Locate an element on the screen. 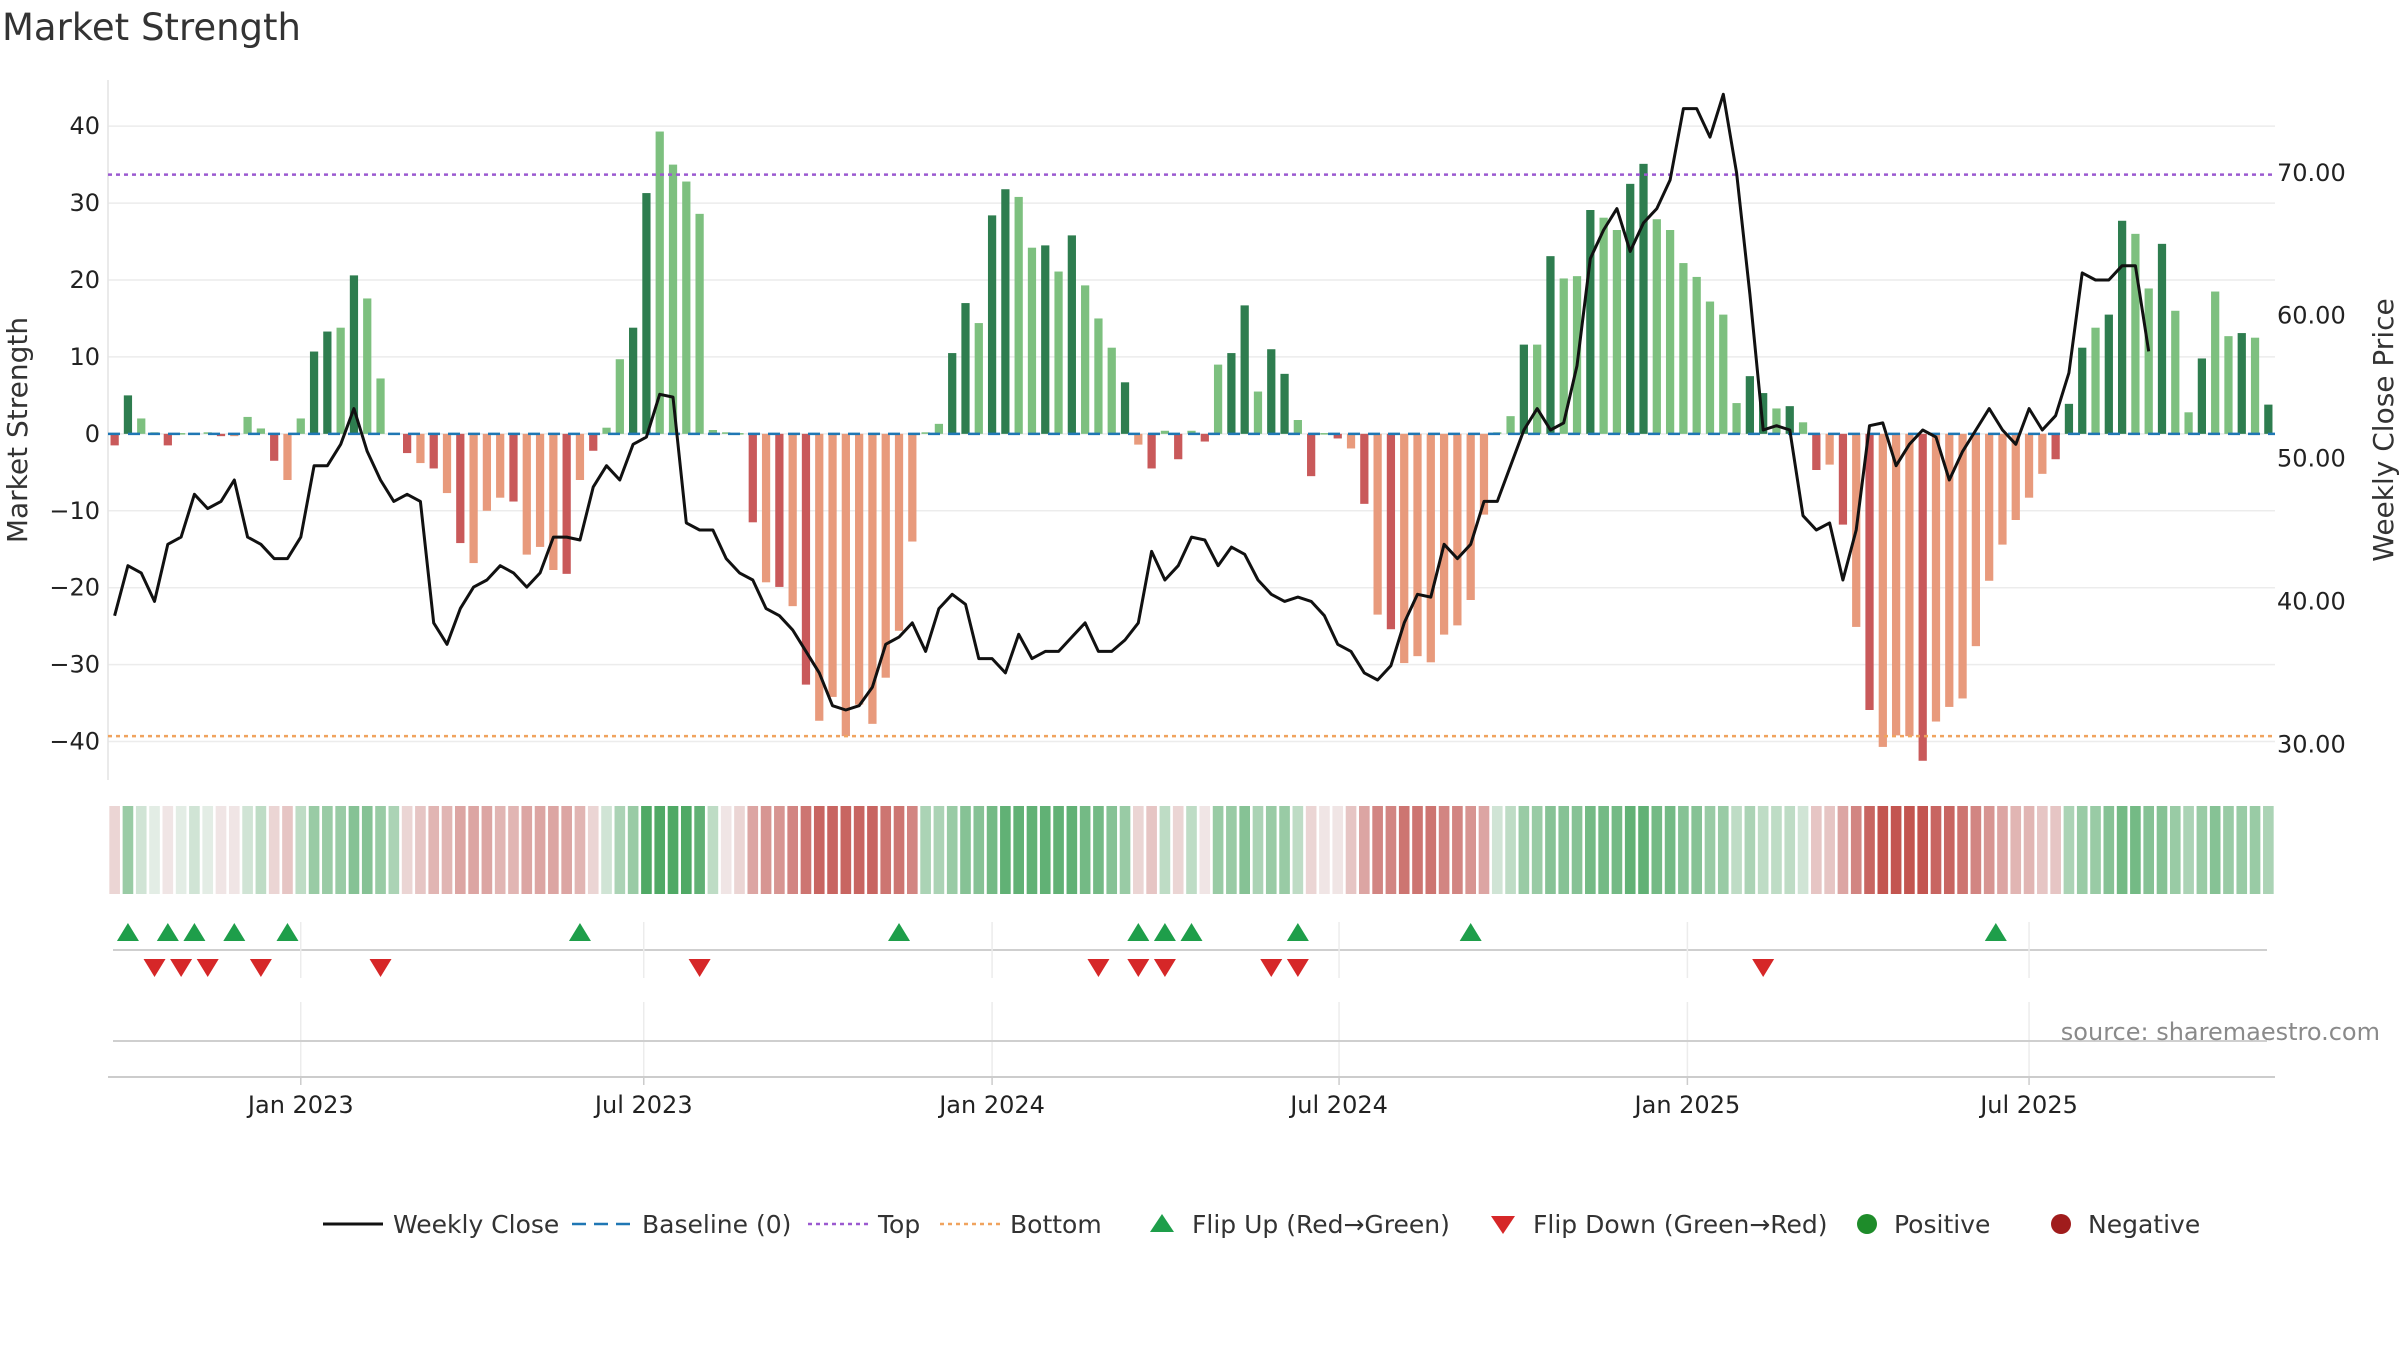  legend-label: Flip Down (Green→Red) is located at coordinates (1680, 1224).